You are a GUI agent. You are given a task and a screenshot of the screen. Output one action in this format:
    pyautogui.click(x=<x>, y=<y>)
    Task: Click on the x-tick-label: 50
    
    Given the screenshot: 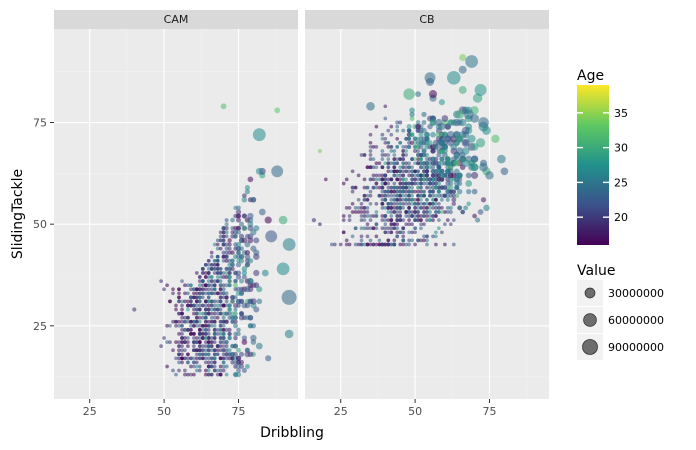 What is the action you would take?
    pyautogui.click(x=164, y=411)
    